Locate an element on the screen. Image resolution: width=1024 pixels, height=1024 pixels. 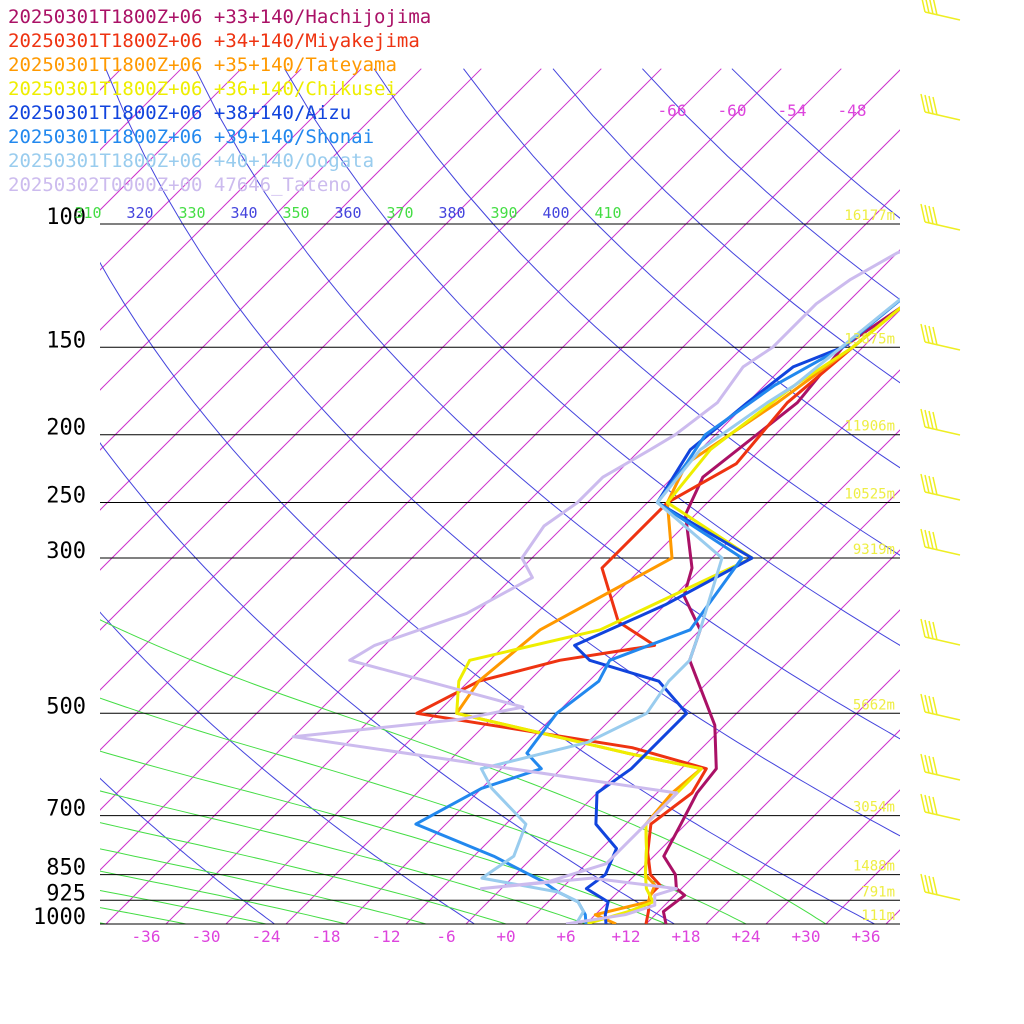
pressure-label: 925 is located at coordinates (66, 893).